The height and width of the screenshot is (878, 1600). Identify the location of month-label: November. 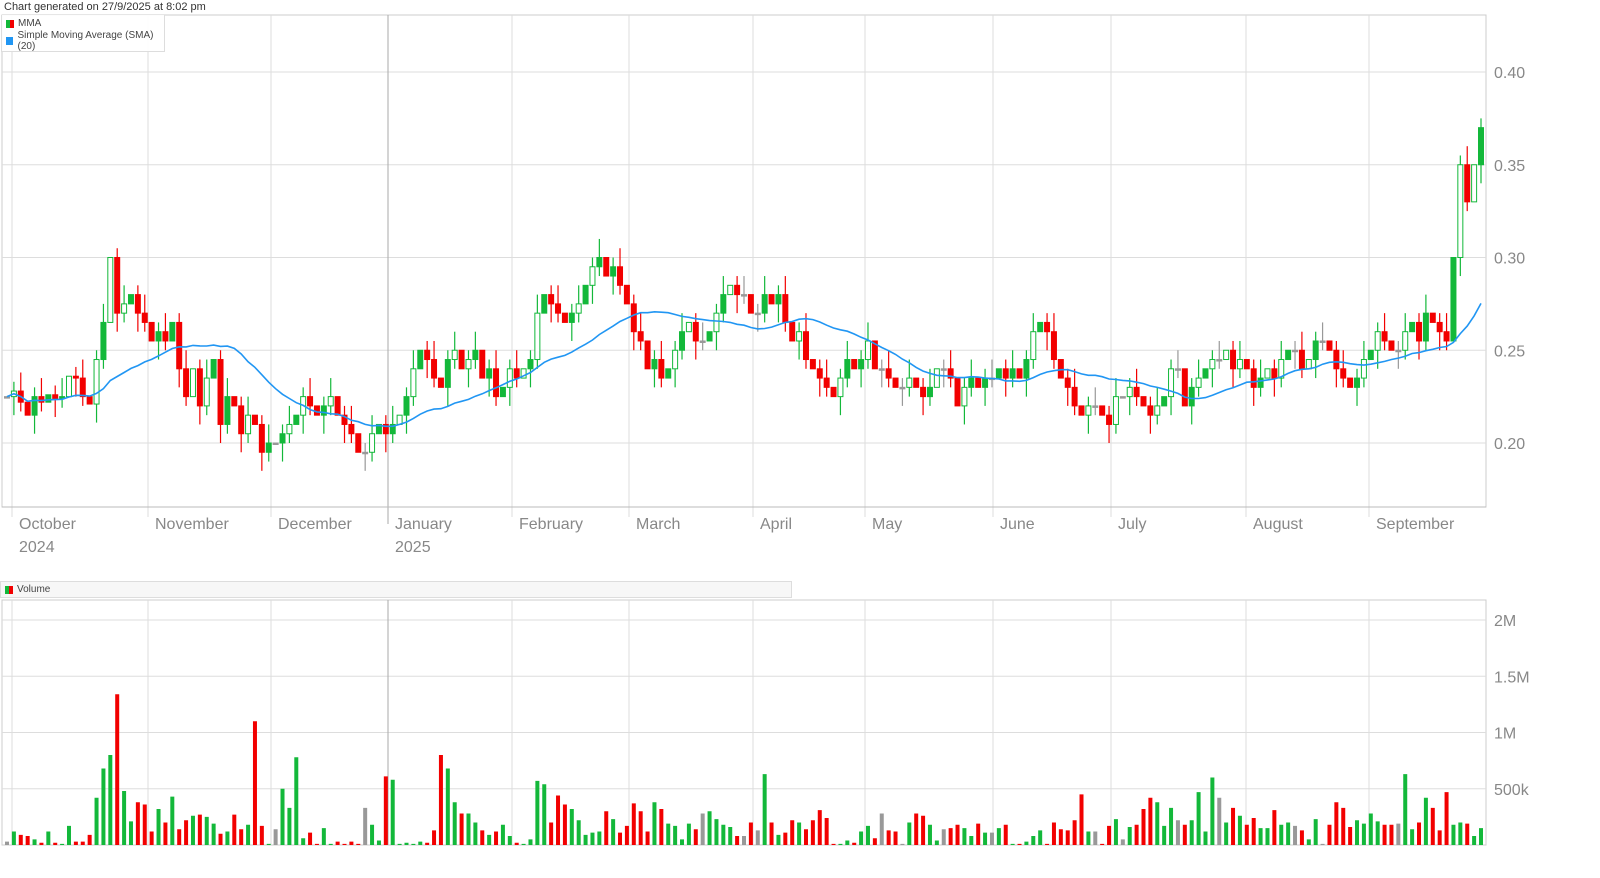
(192, 524).